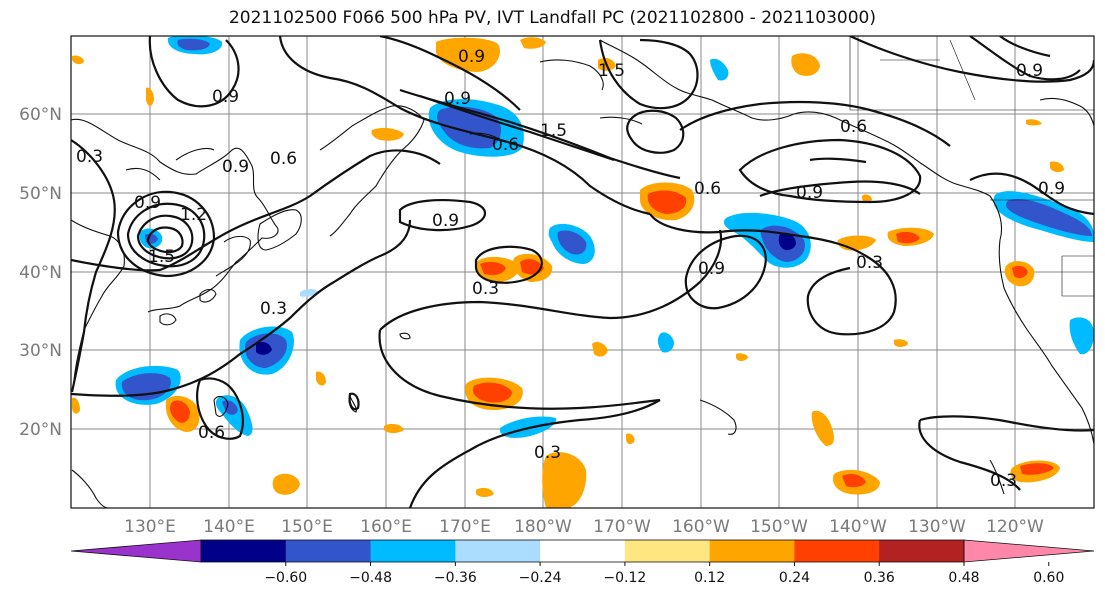 The height and width of the screenshot is (601, 1105). What do you see at coordinates (963, 578) in the screenshot?
I see `colorbar-tick-label: 0.48` at bounding box center [963, 578].